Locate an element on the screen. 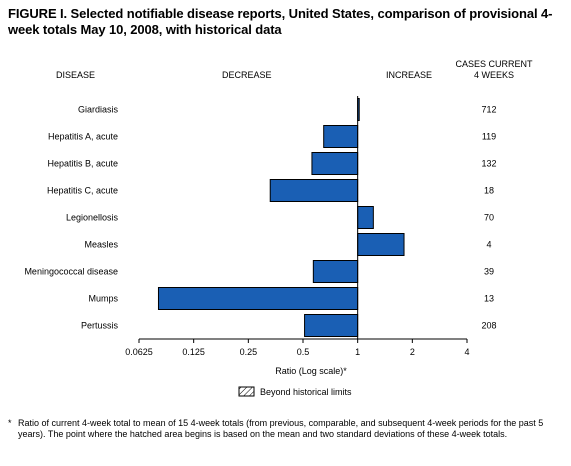  x-tick-label: 2 is located at coordinates (412, 352).